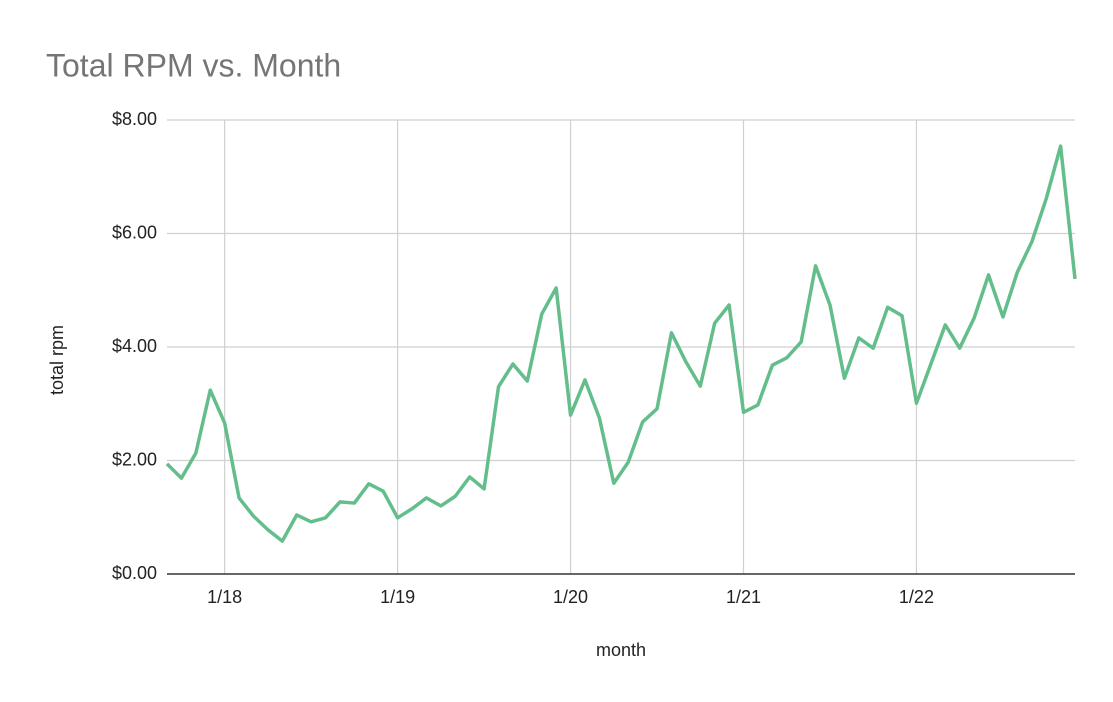  What do you see at coordinates (224, 597) in the screenshot?
I see `x-tick-label: 1/18` at bounding box center [224, 597].